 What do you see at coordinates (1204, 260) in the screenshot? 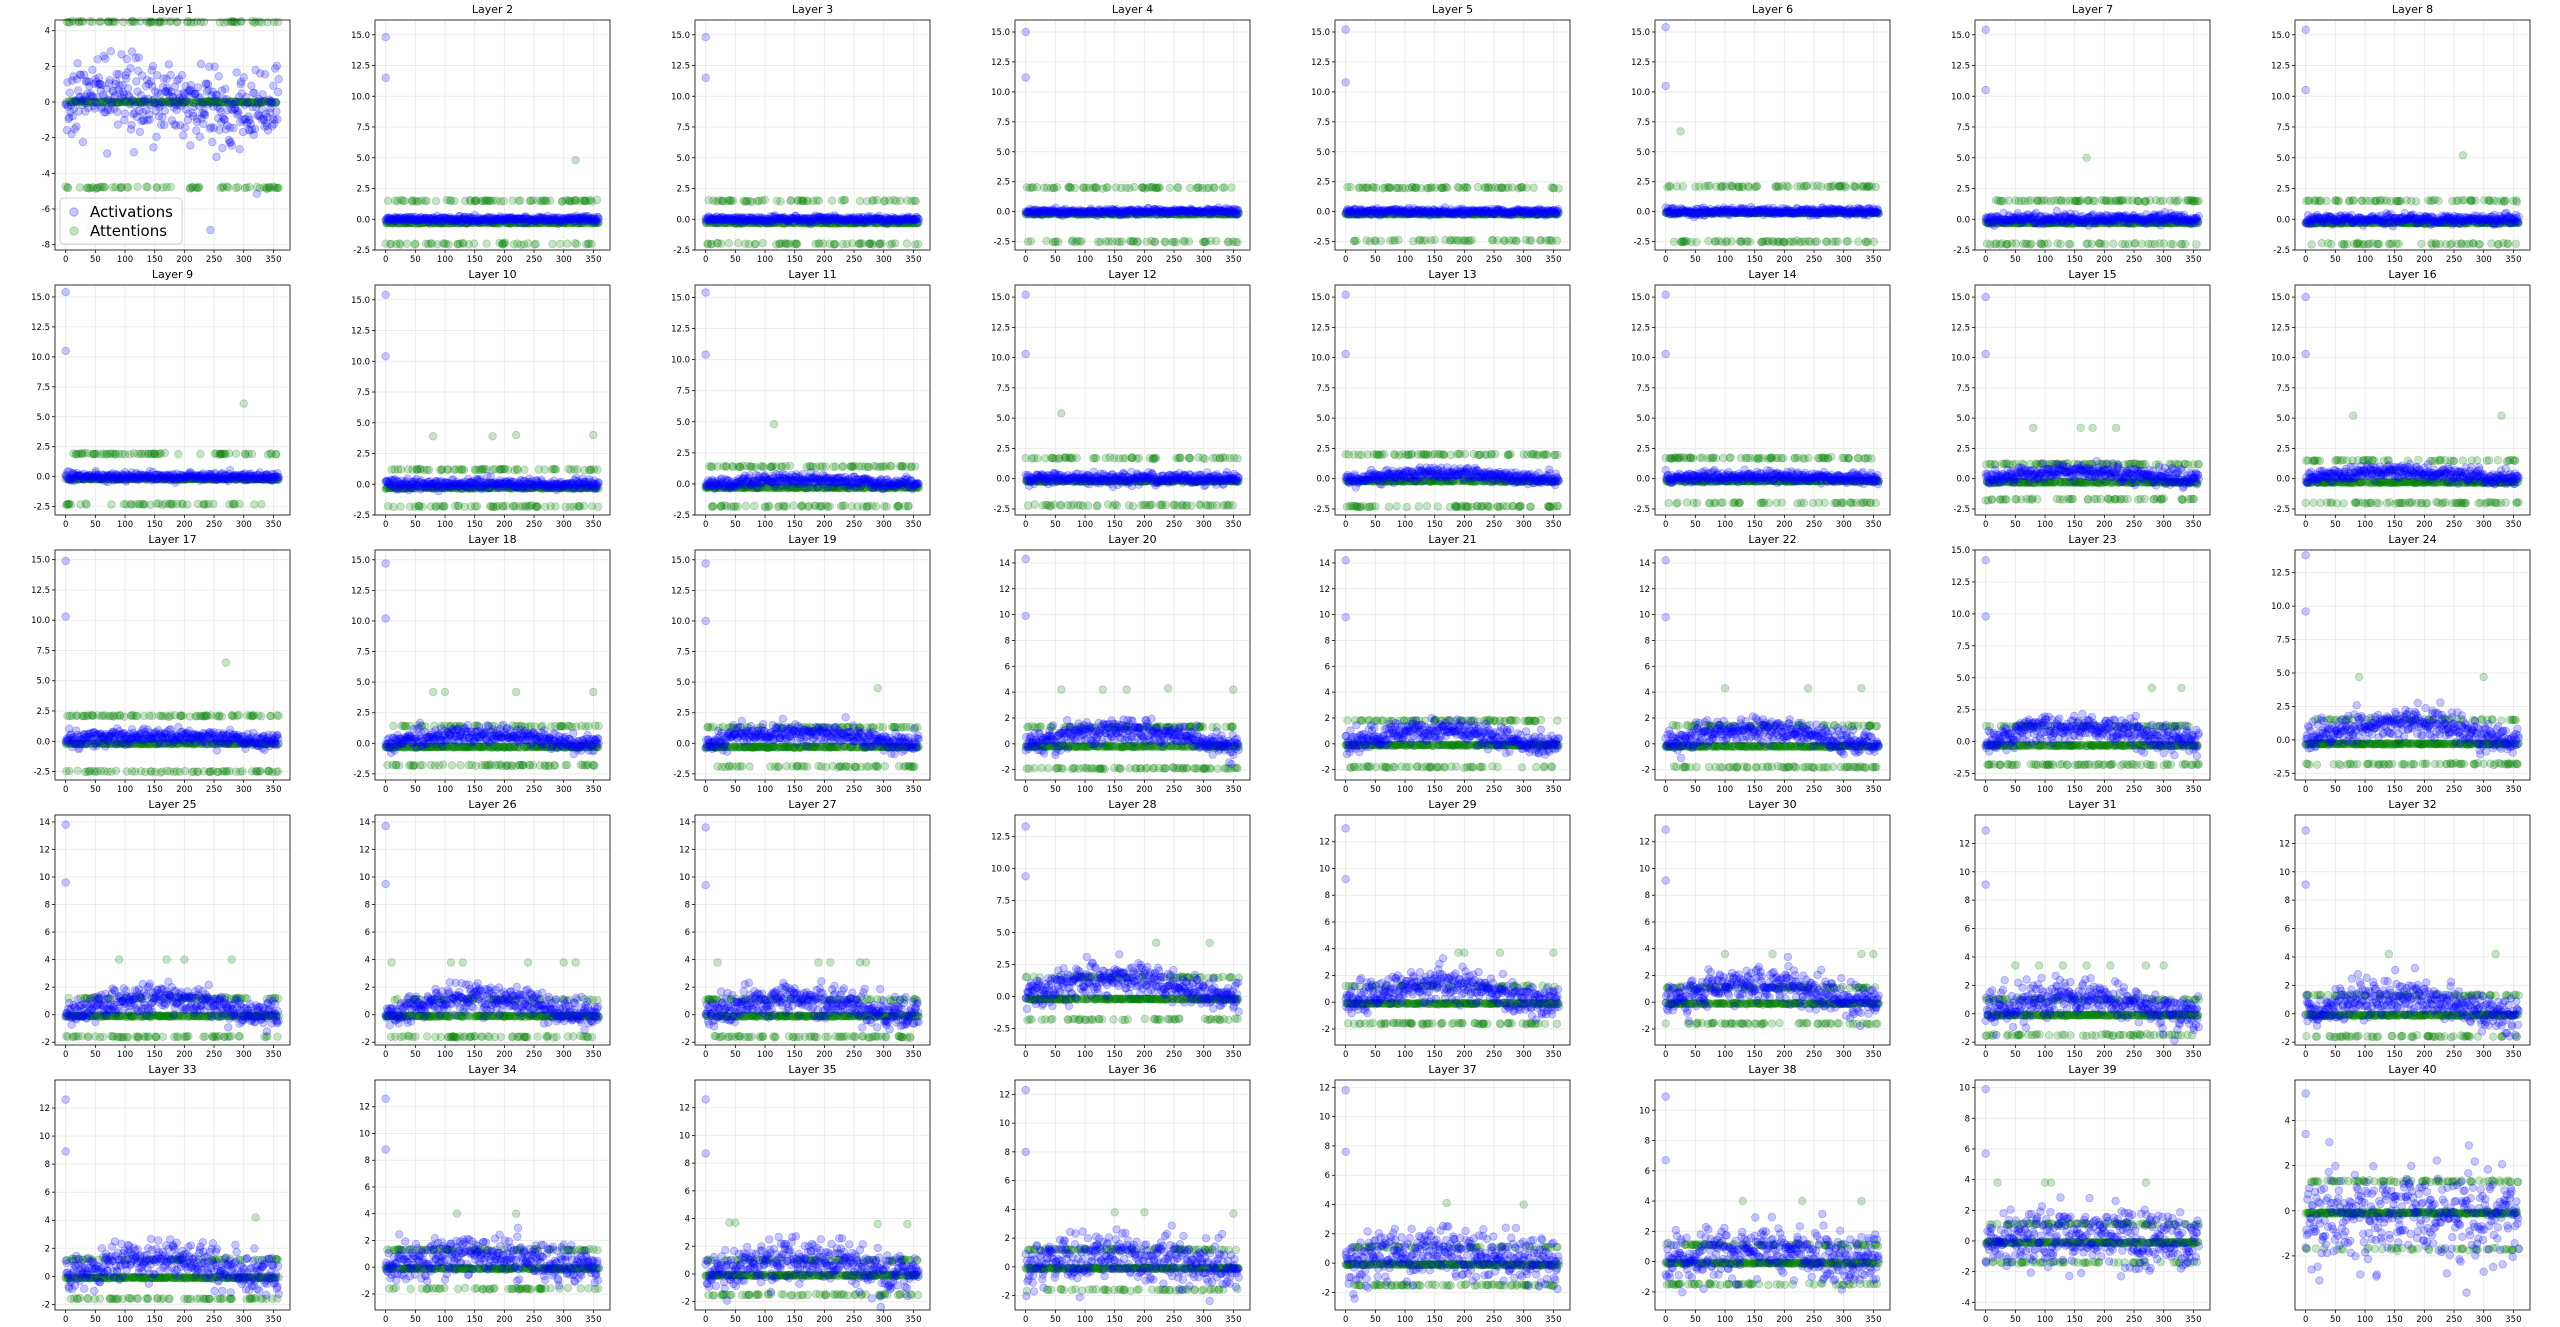
I see `x-tick-label: 300` at bounding box center [1204, 260].